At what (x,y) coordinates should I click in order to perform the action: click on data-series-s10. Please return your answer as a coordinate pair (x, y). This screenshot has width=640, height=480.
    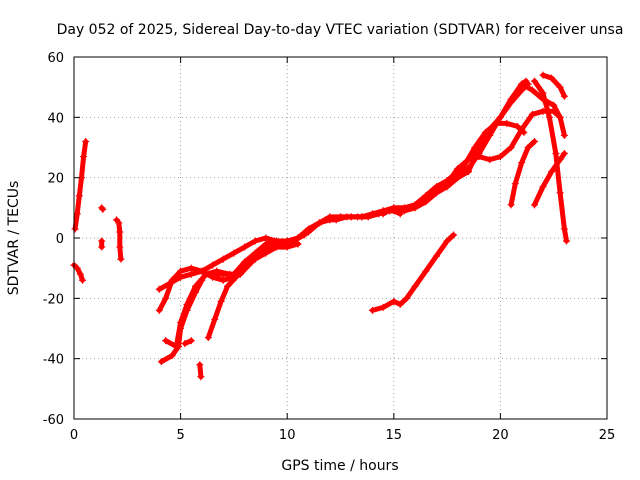
    Looking at the image, I should click on (188, 342).